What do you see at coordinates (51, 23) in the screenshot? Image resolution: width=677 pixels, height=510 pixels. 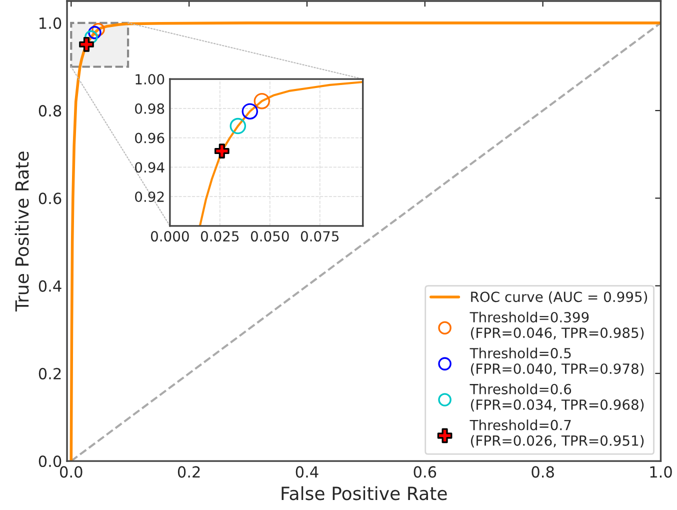 I see `y-tick-label: 1.0` at bounding box center [51, 23].